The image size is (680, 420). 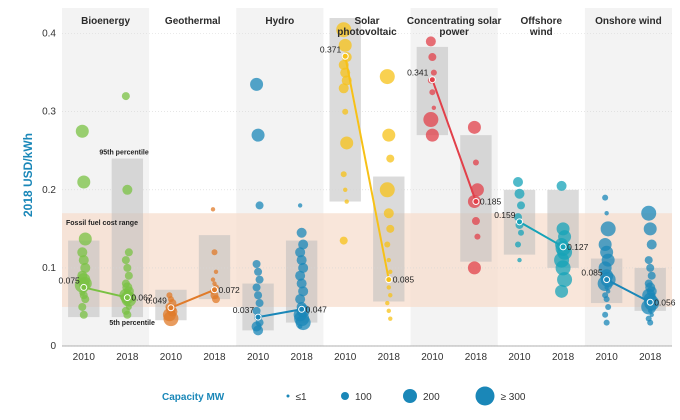 I want to click on p5-annotation: 5th percentile, so click(x=132, y=323).